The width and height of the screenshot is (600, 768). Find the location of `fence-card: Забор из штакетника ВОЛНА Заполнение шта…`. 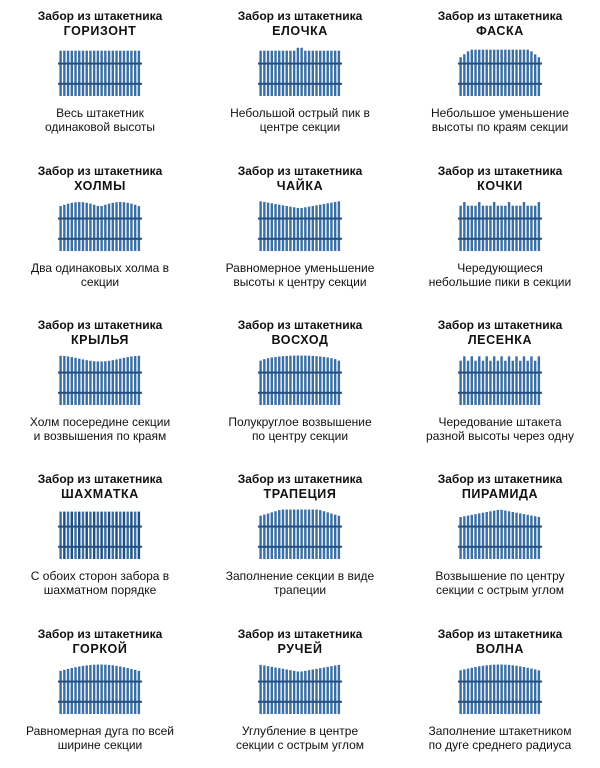

fence-card: Забор из штакетника ВОЛНА Заполнение шта… is located at coordinates (500, 689).